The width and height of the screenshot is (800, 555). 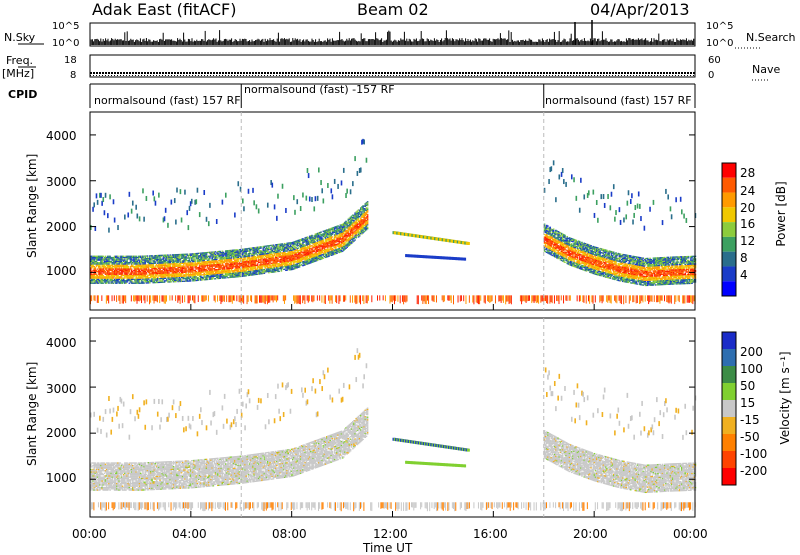 I want to click on nsky-series, so click(x=392, y=37).